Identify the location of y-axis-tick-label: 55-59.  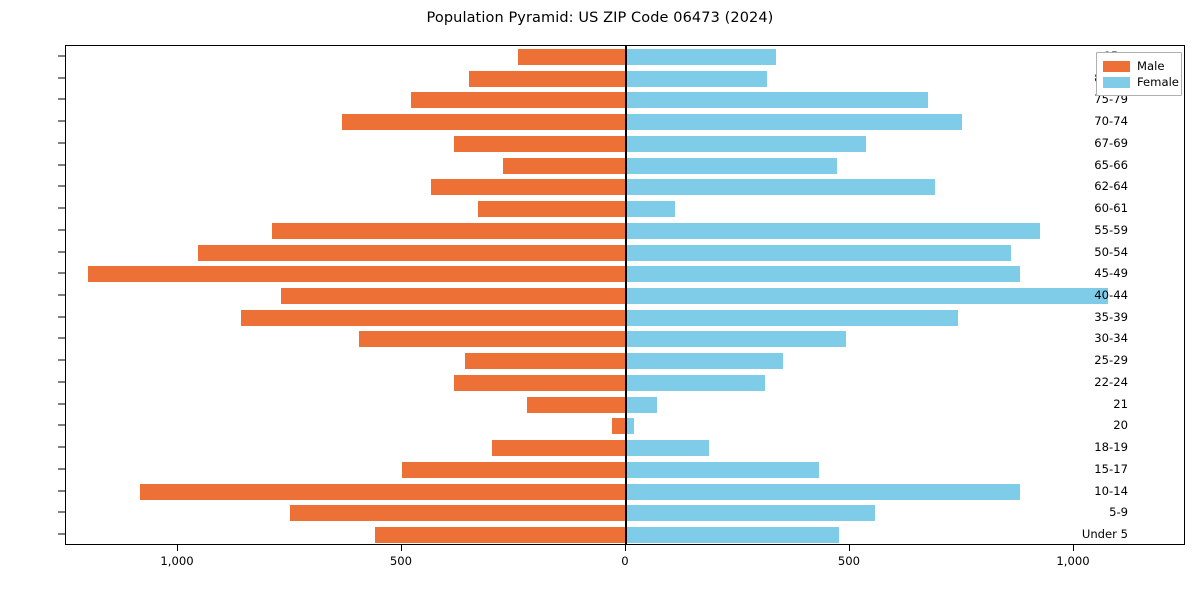
(1111, 229).